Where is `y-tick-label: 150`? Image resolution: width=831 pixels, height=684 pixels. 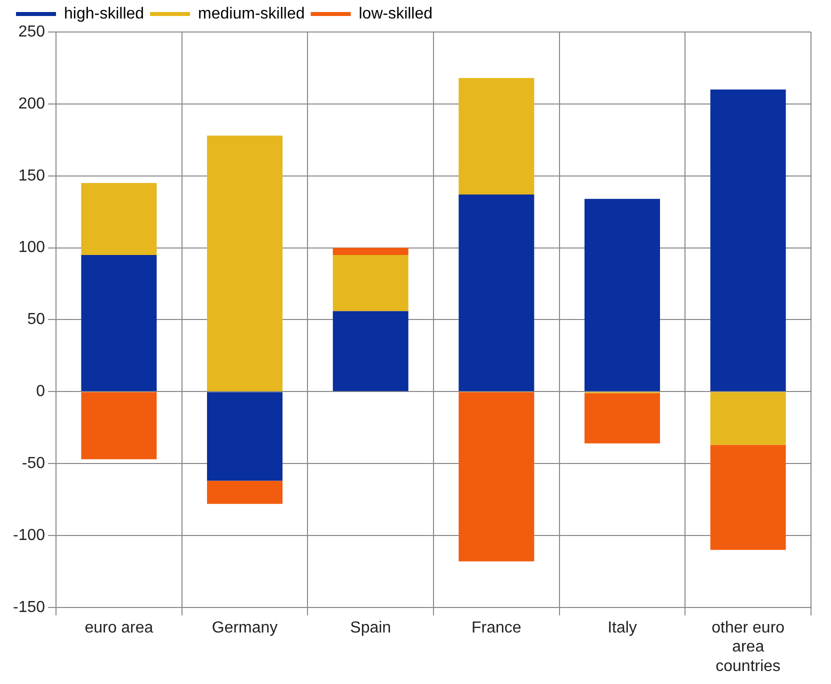 y-tick-label: 150 is located at coordinates (32, 175).